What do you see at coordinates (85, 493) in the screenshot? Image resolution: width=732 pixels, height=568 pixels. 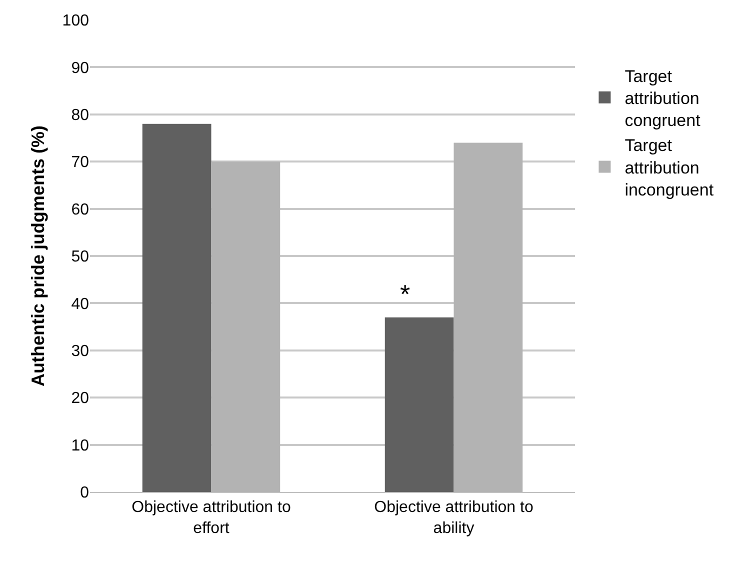 I see `y-tick-label: 0` at bounding box center [85, 493].